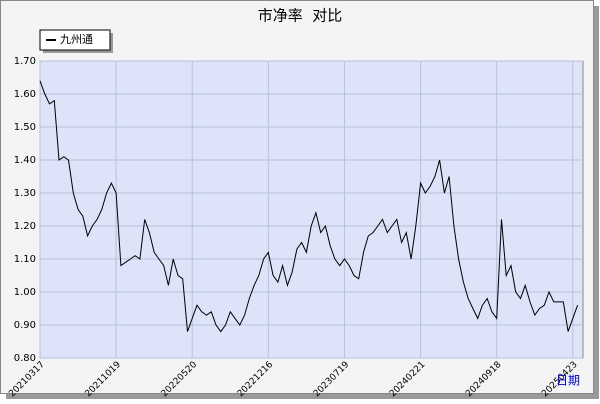 The width and height of the screenshot is (600, 404). What do you see at coordinates (300, 16) in the screenshot?
I see `chart-title: 市净率 对比` at bounding box center [300, 16].